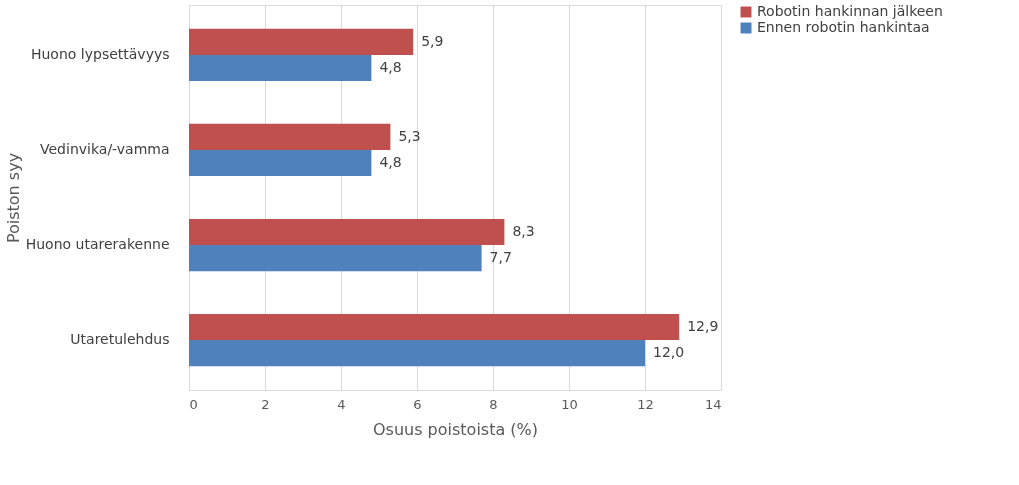  I want to click on legend-label: Robotin hankinnan jälkeen, so click(850, 11).